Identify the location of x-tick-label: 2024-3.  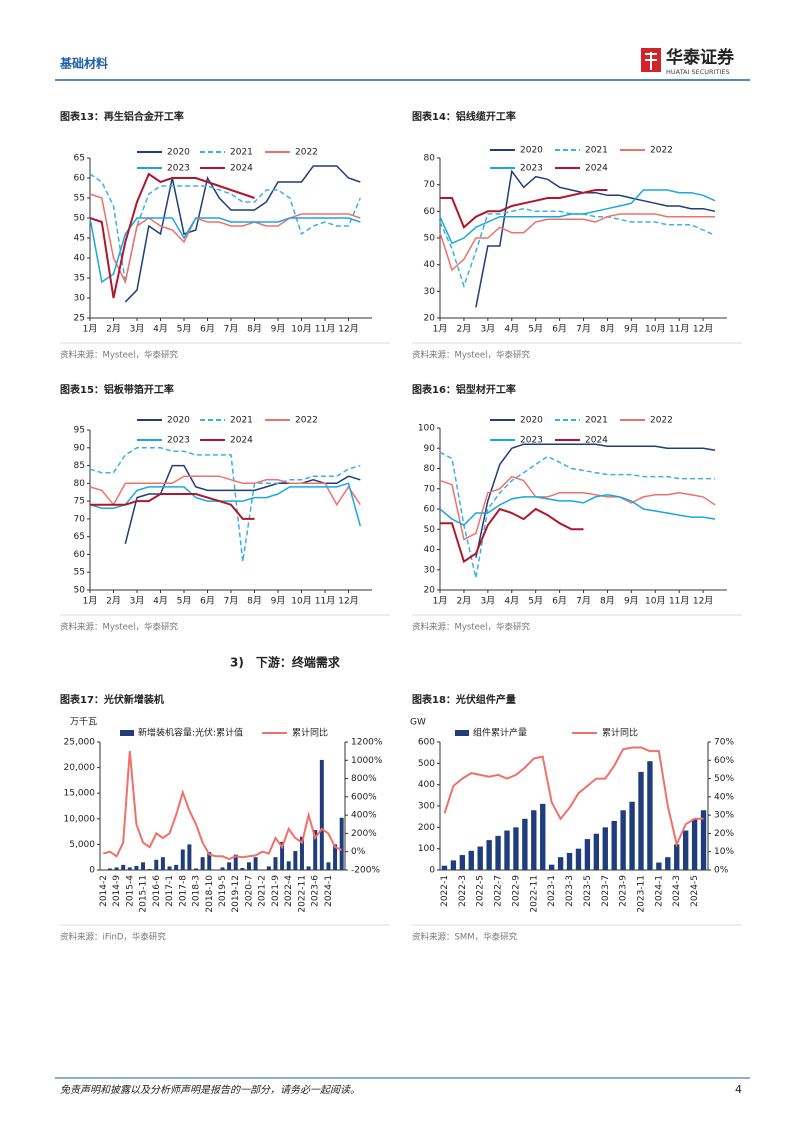
(677, 891).